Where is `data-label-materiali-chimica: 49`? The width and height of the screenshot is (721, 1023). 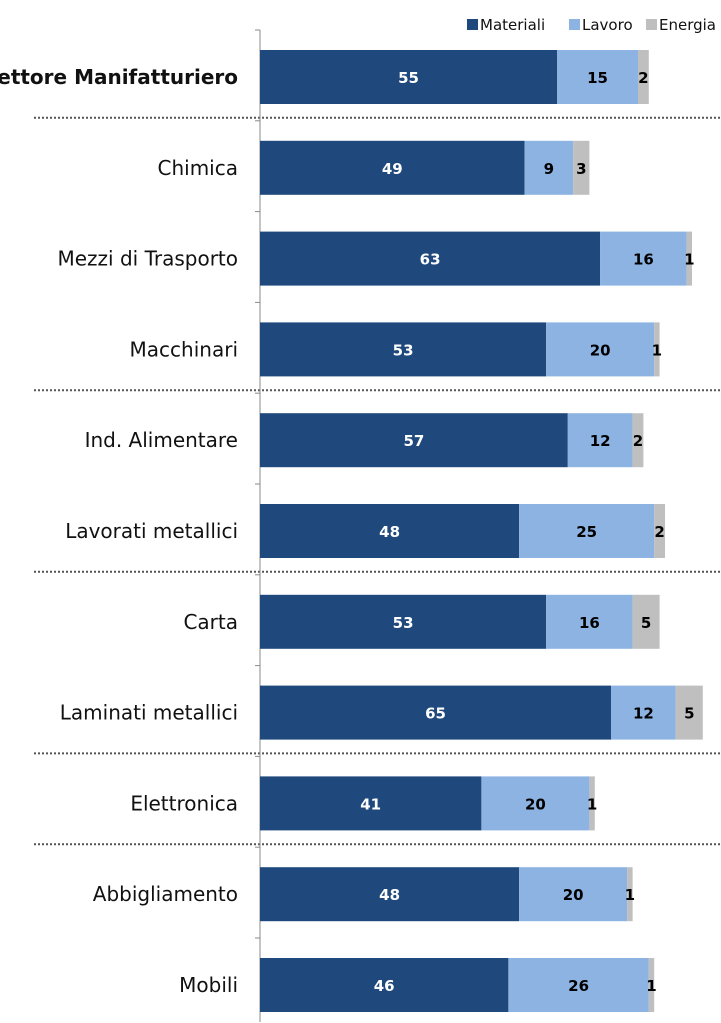
data-label-materiali-chimica: 49 is located at coordinates (392, 169).